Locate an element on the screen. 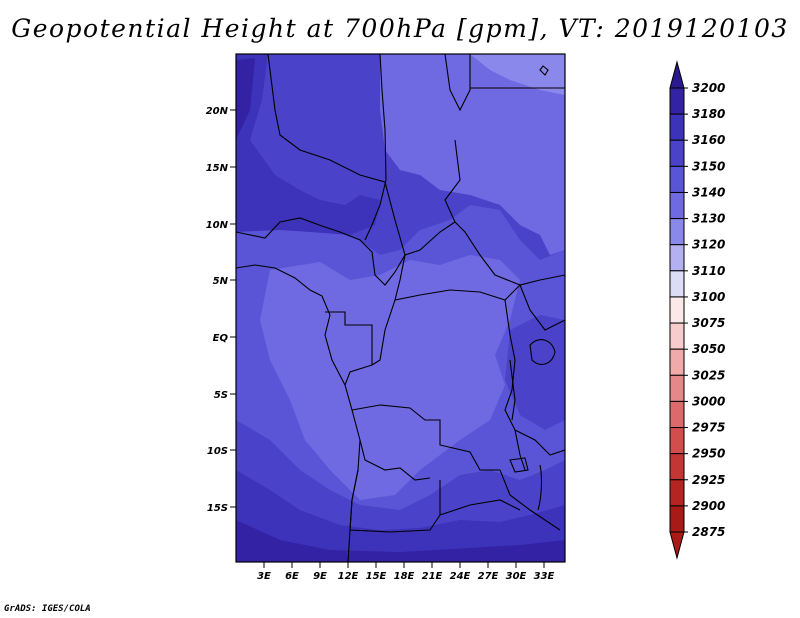 This screenshot has width=800, height=618. border-congo-drc is located at coordinates (383, 332).